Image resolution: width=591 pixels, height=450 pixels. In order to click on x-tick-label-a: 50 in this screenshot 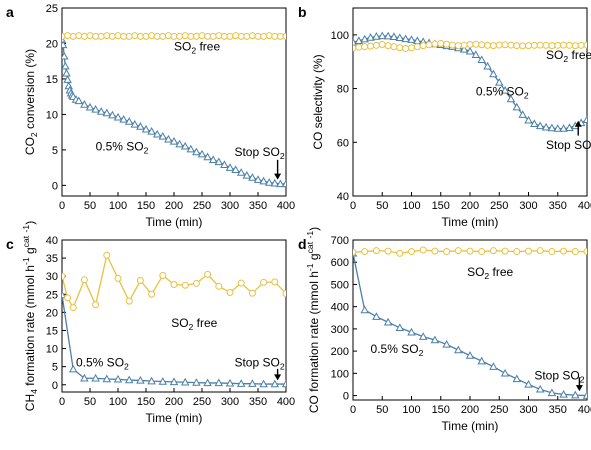, I will do `click(90, 206)`.